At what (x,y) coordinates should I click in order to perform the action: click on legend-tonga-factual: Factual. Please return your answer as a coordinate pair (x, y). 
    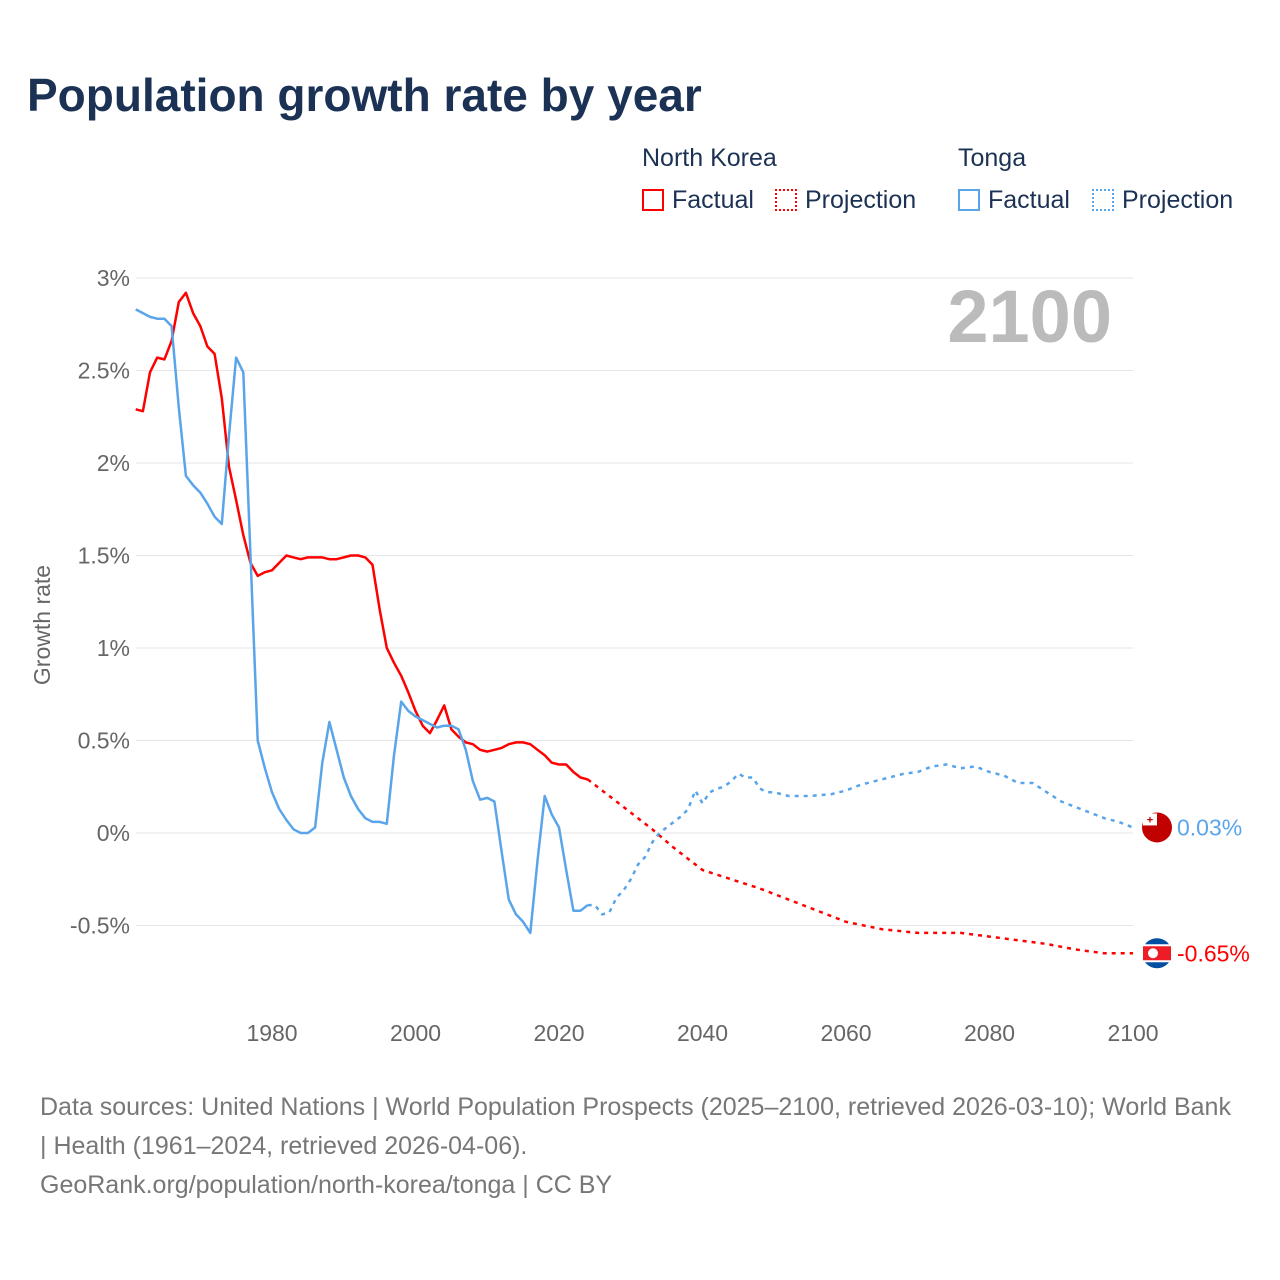
    Looking at the image, I should click on (1014, 200).